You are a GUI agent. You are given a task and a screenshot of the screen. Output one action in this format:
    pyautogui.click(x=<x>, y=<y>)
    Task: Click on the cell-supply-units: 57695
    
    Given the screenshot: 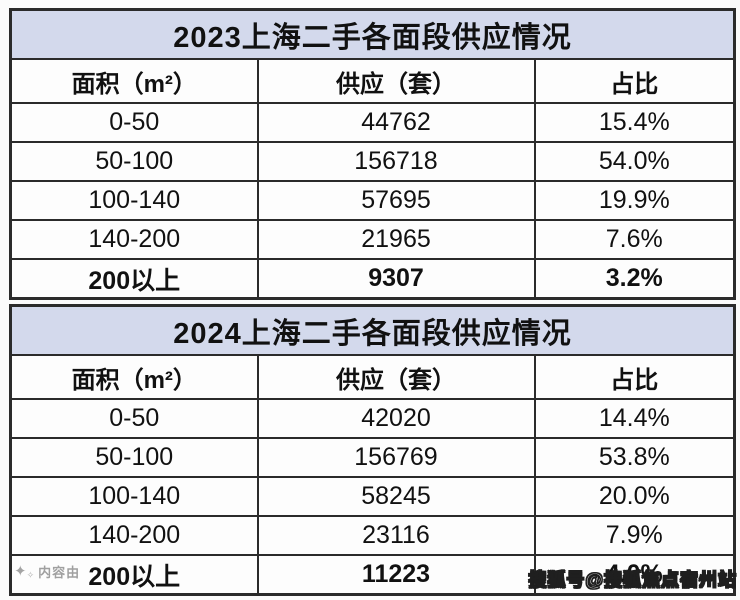 What is the action you would take?
    pyautogui.click(x=396, y=200)
    